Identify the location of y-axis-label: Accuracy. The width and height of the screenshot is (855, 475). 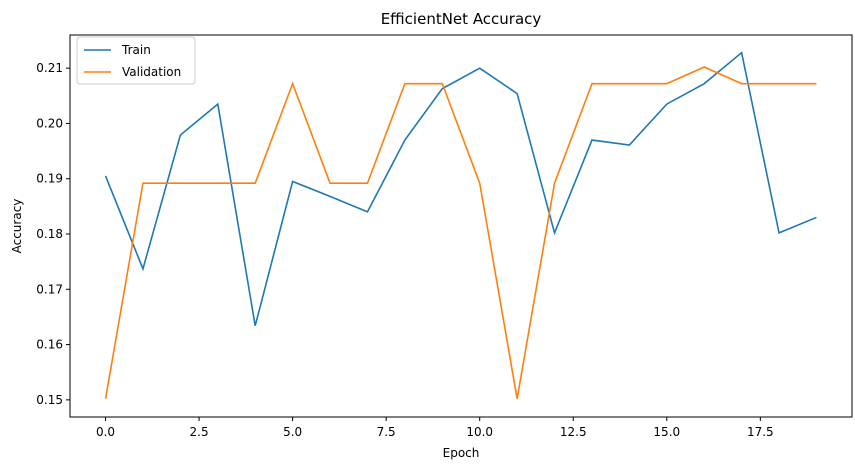
(17, 226).